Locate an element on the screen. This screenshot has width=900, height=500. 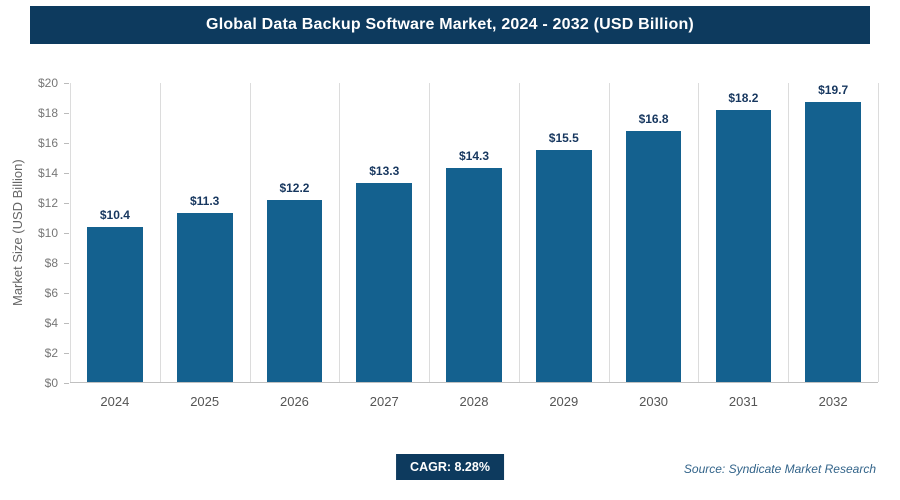
y-tick-label: $8 is located at coordinates (51, 263).